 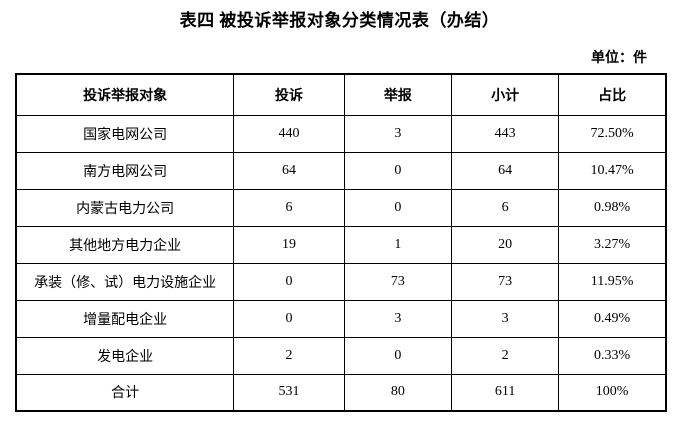 I want to click on value-cell: 0.98%, so click(x=612, y=207).